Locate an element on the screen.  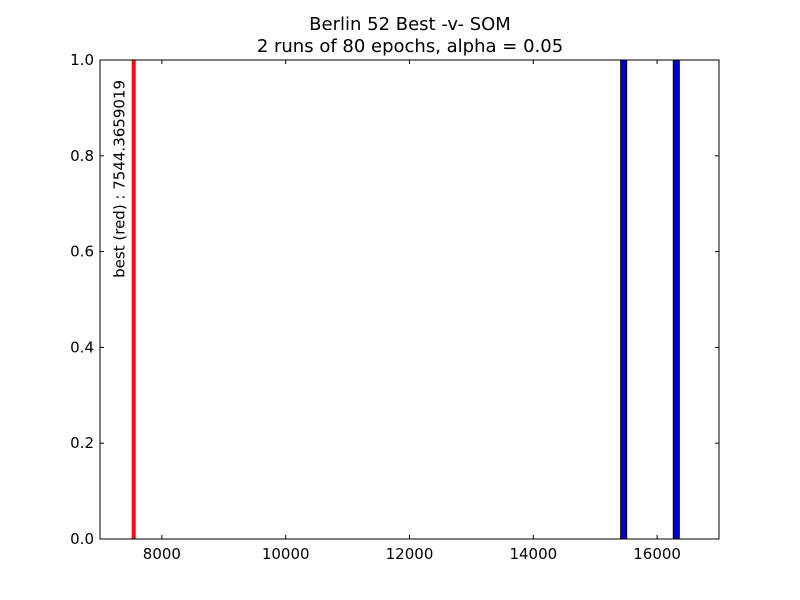
x-tick-label: 12000 is located at coordinates (410, 554).